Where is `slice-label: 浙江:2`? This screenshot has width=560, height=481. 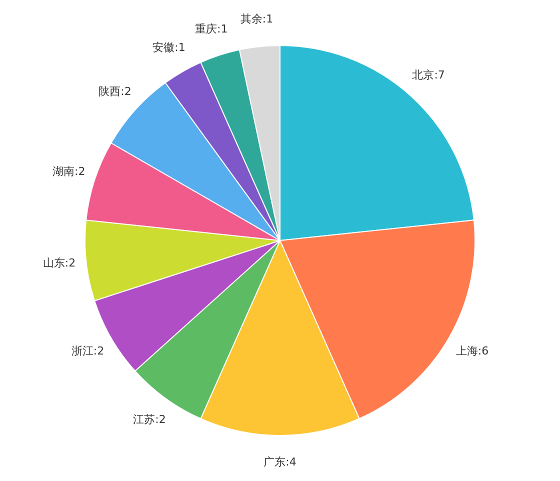 slice-label: 浙江:2 is located at coordinates (87, 351).